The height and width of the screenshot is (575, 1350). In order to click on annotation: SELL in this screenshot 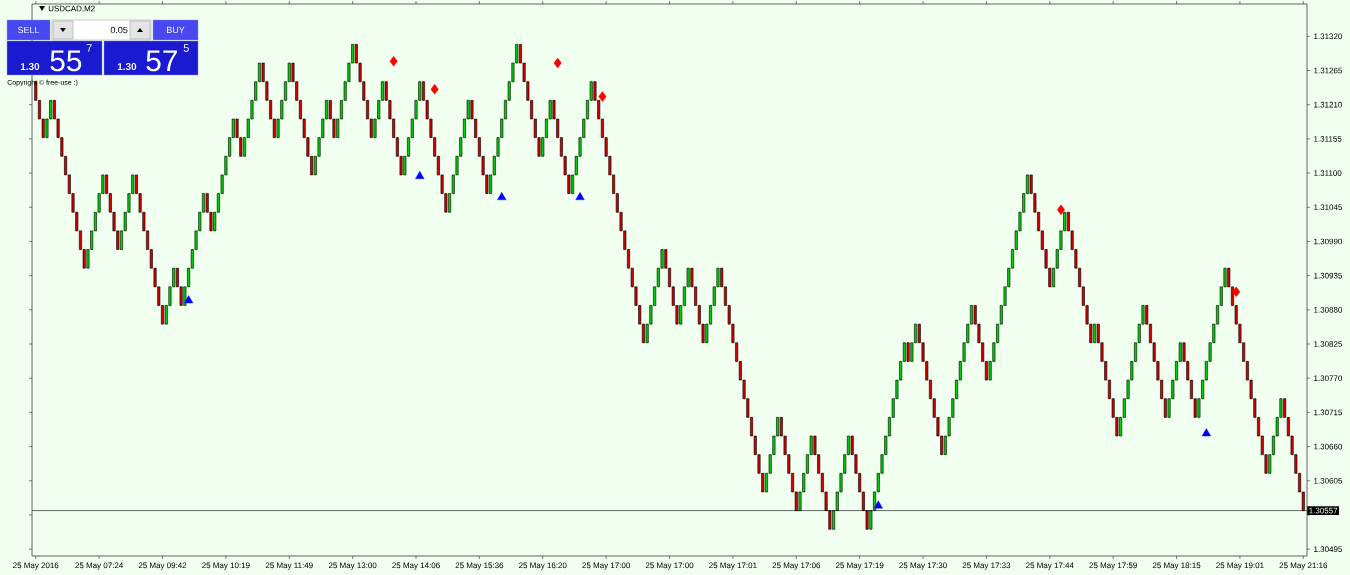, I will do `click(28, 30)`.